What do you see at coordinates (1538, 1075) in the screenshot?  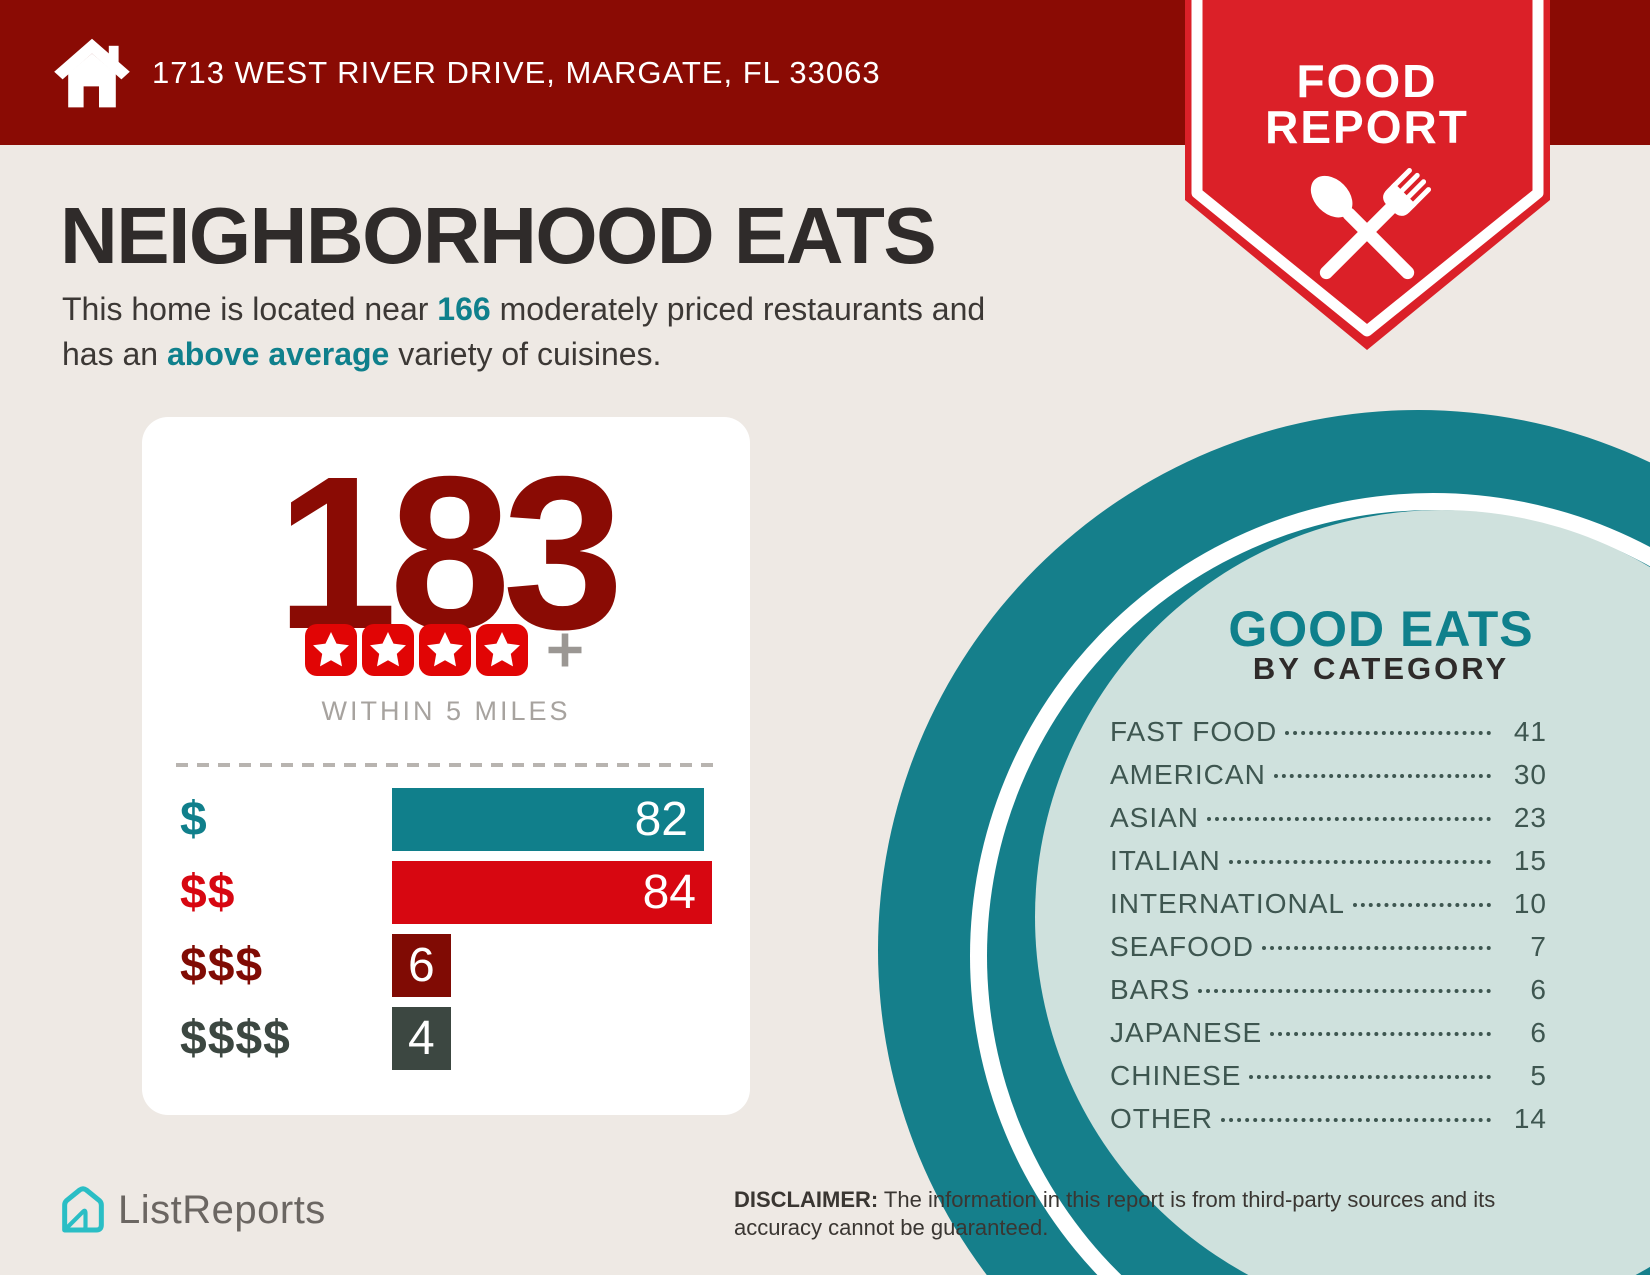 I see `category-value: 5` at bounding box center [1538, 1075].